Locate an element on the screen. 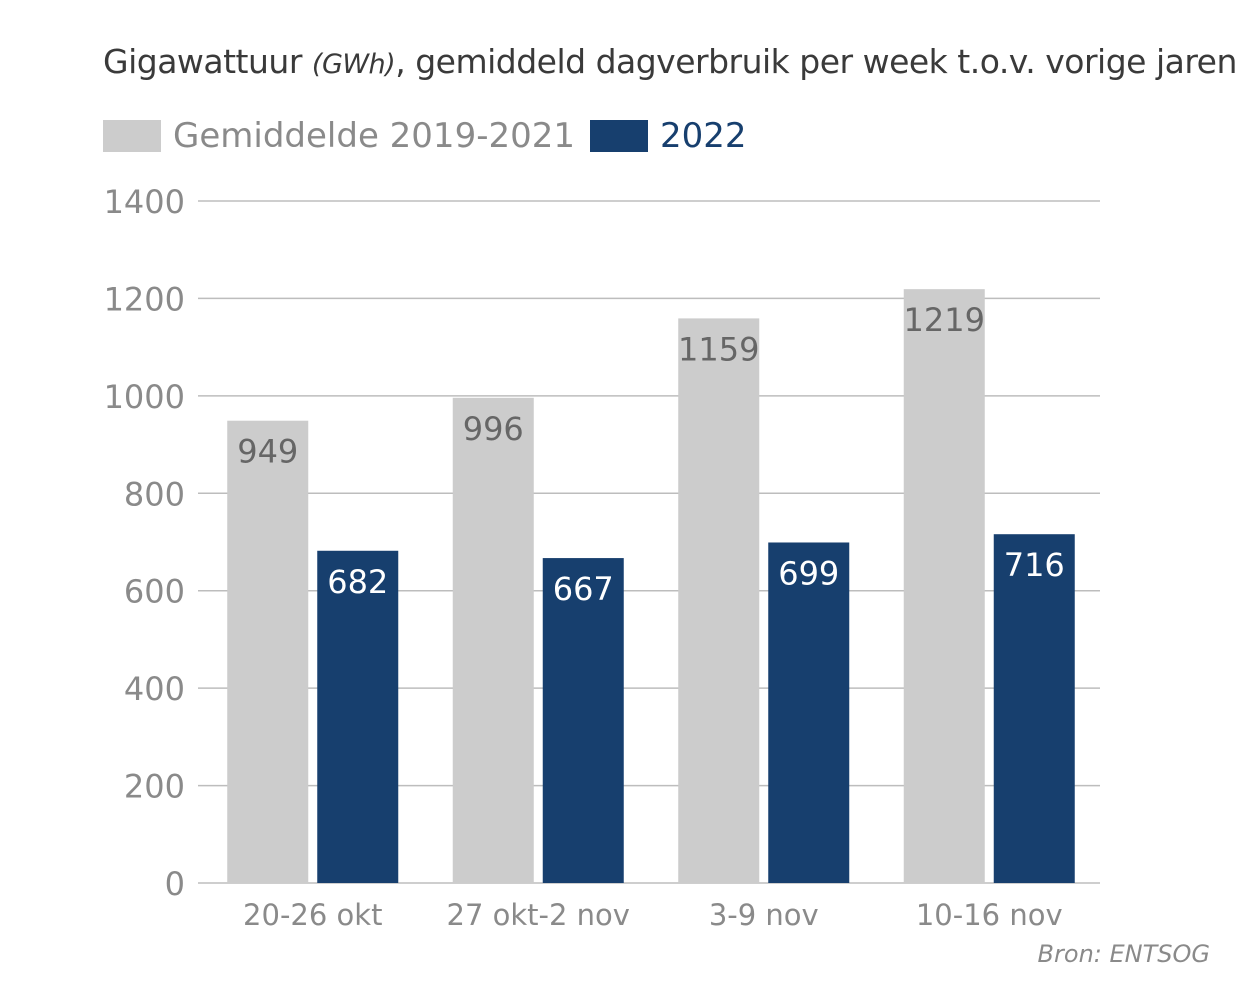 Image resolution: width=1250 pixels, height=993 pixels. y-tick-label: 1400 is located at coordinates (144, 202).